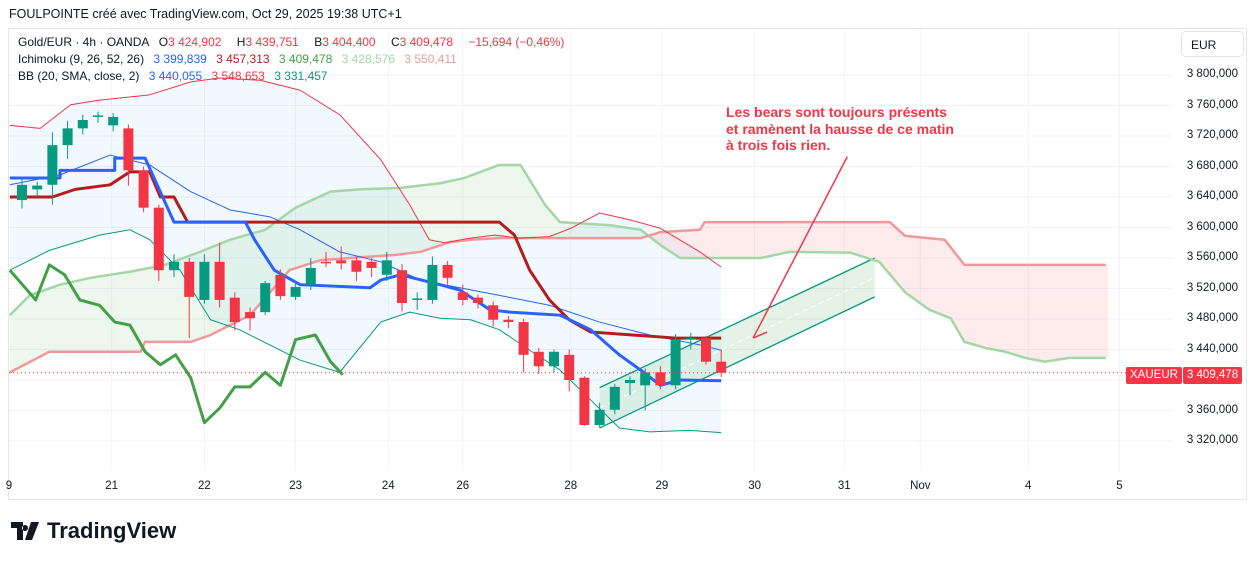  I want to click on price-tick-label: 3 440,000, so click(1212, 348).